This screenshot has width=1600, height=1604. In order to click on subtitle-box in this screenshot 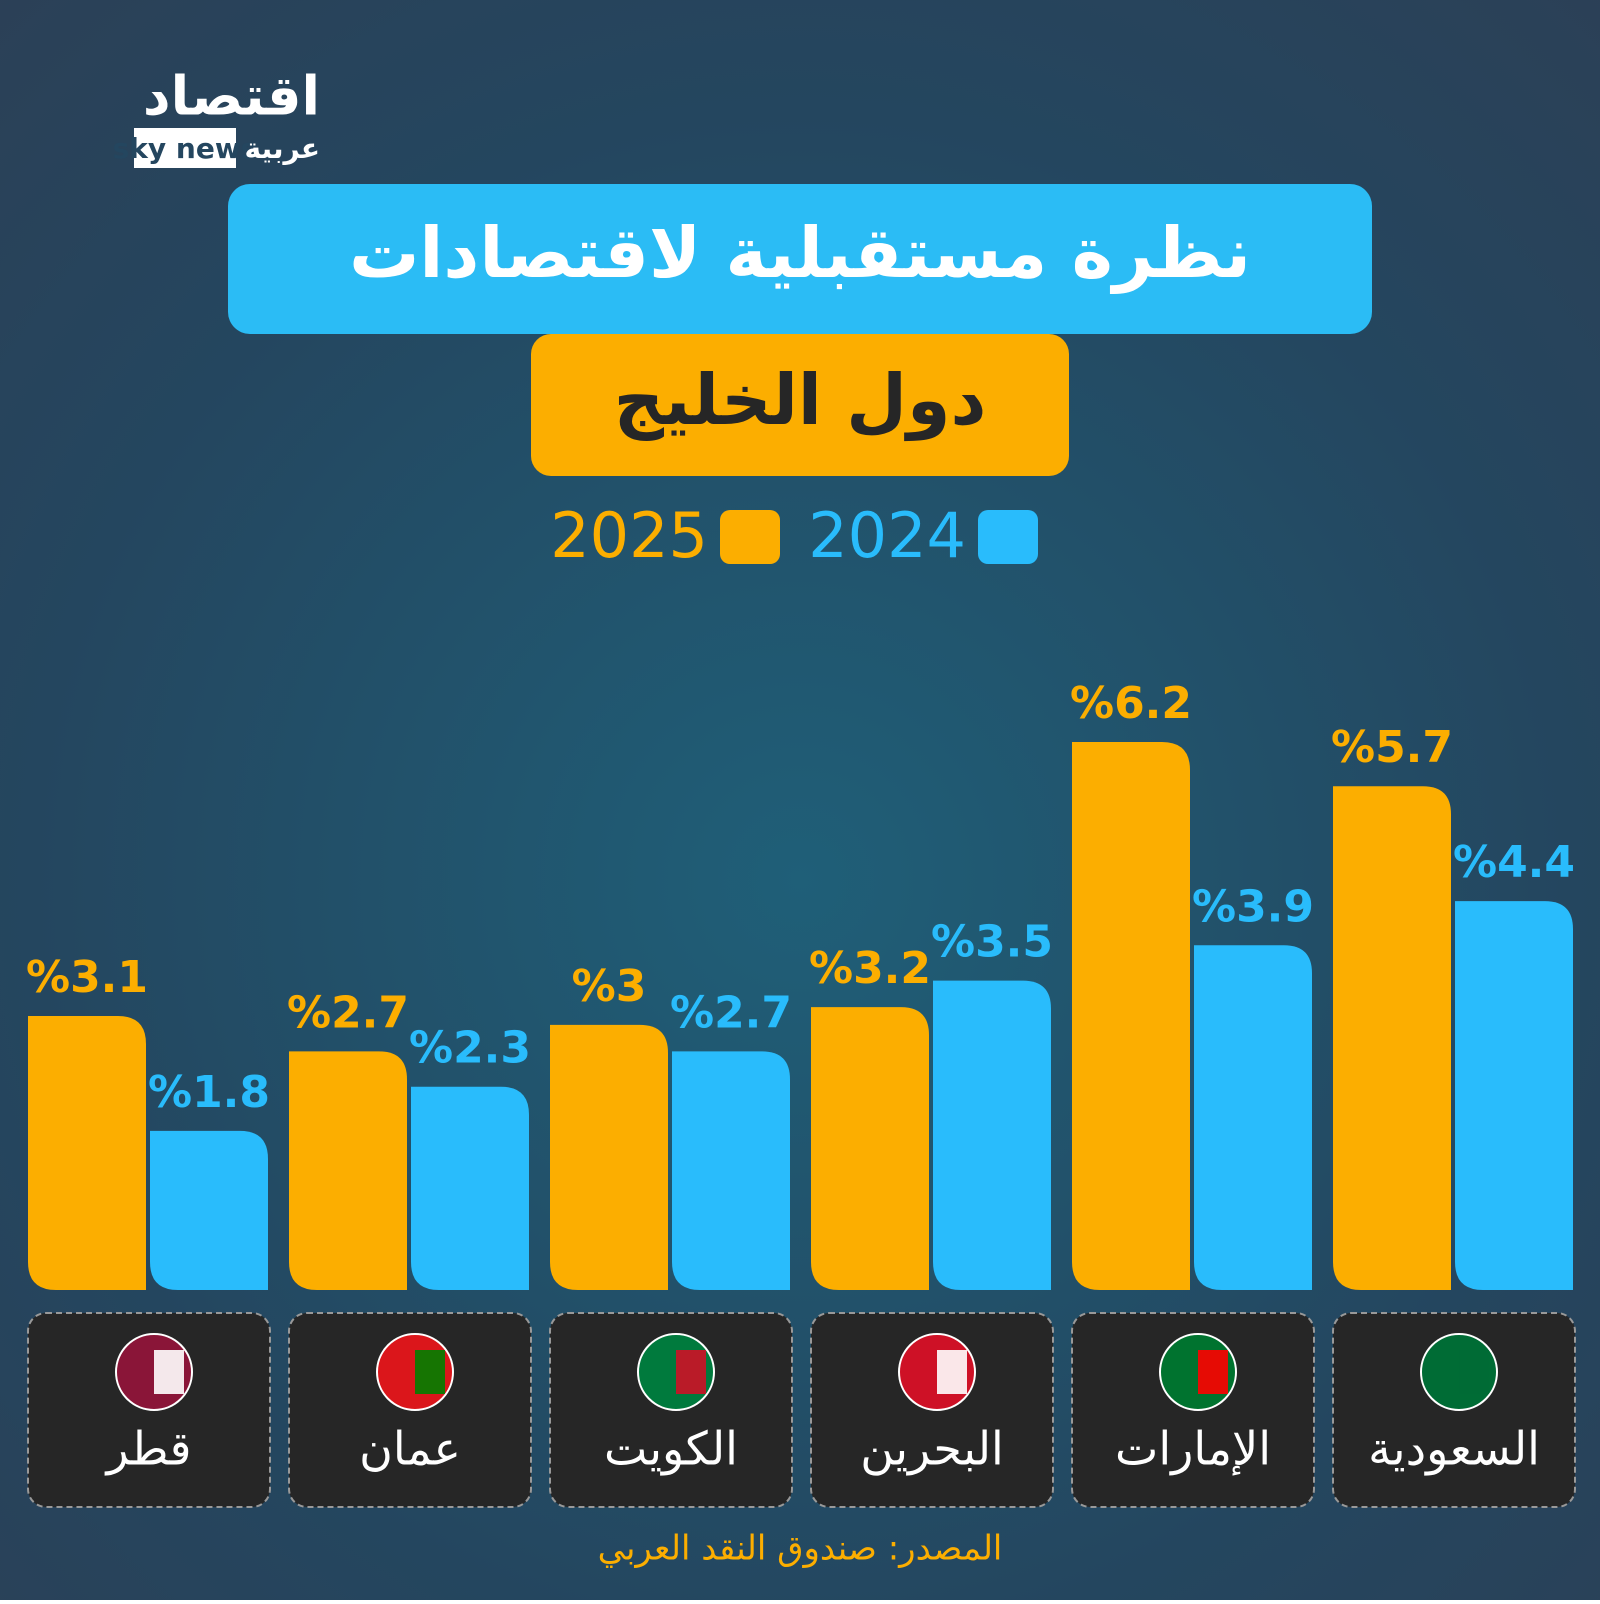, I will do `click(800, 405)`.